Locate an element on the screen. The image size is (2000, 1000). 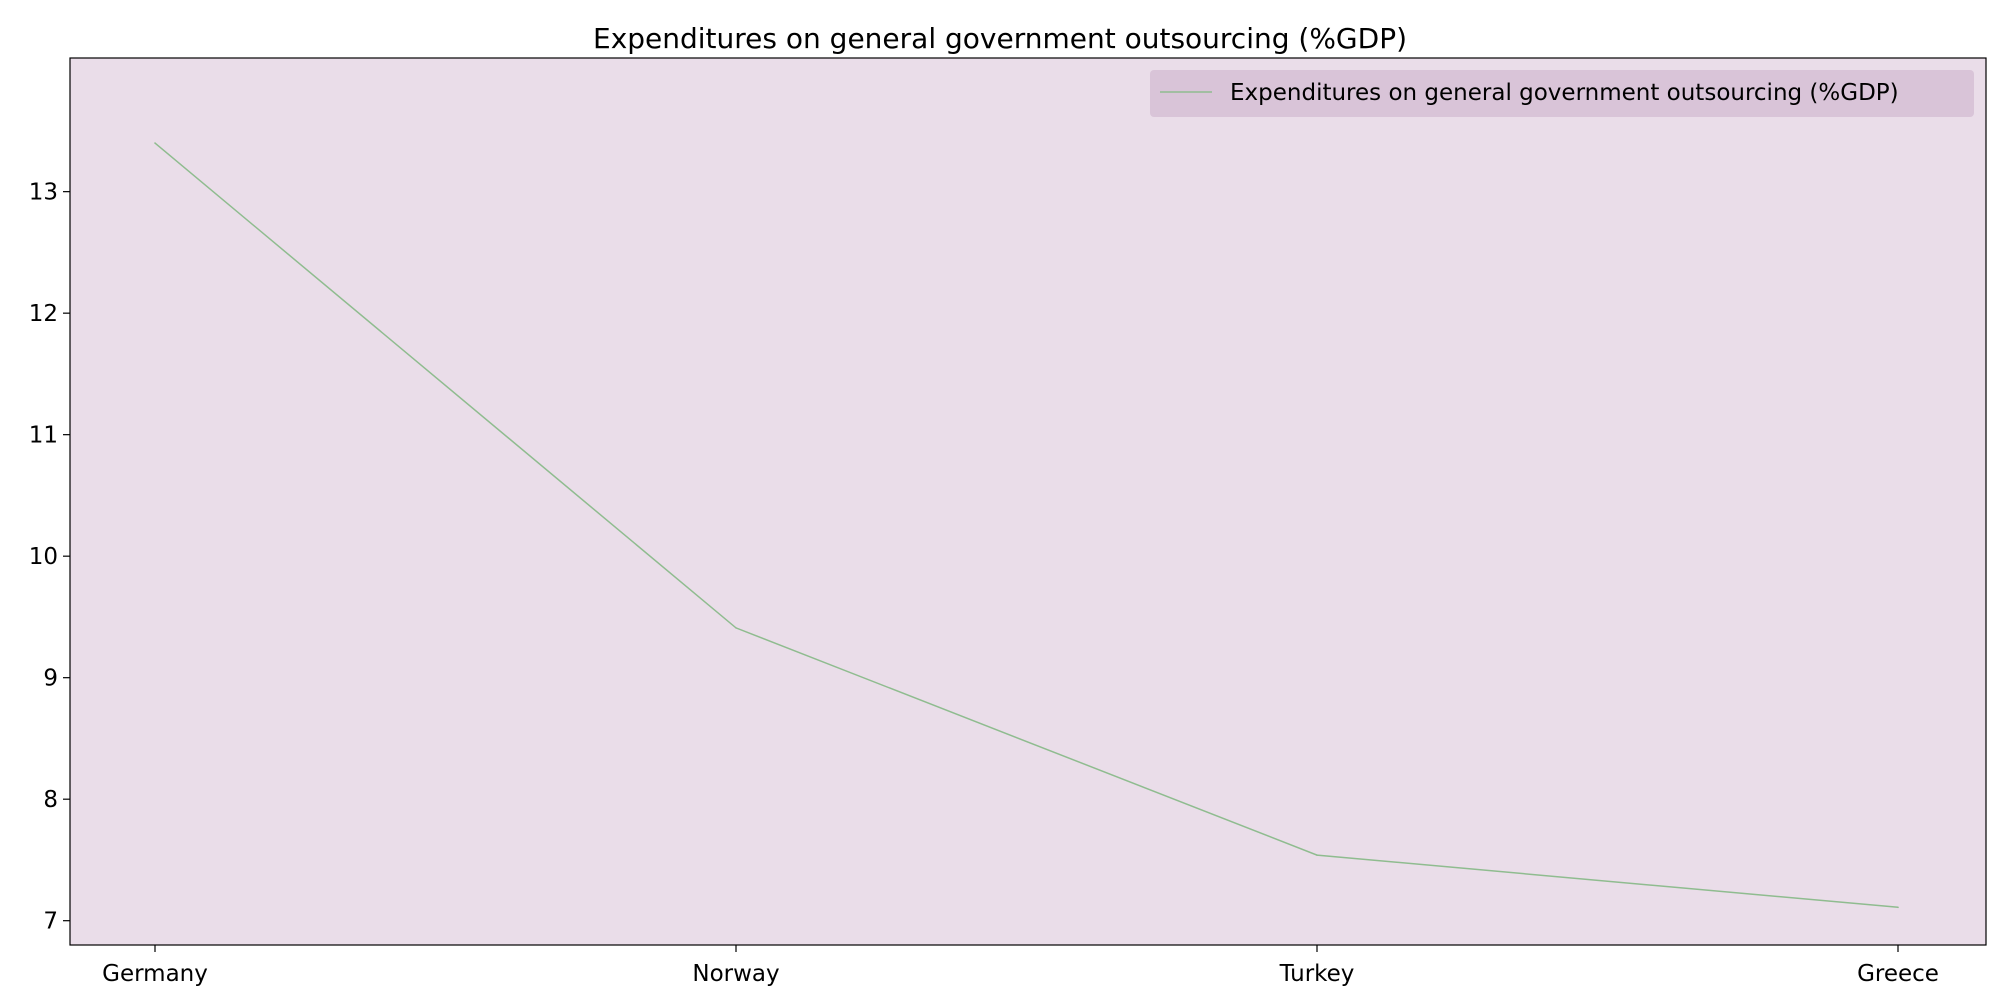
y-tick-label: 13 is located at coordinates (43, 193).